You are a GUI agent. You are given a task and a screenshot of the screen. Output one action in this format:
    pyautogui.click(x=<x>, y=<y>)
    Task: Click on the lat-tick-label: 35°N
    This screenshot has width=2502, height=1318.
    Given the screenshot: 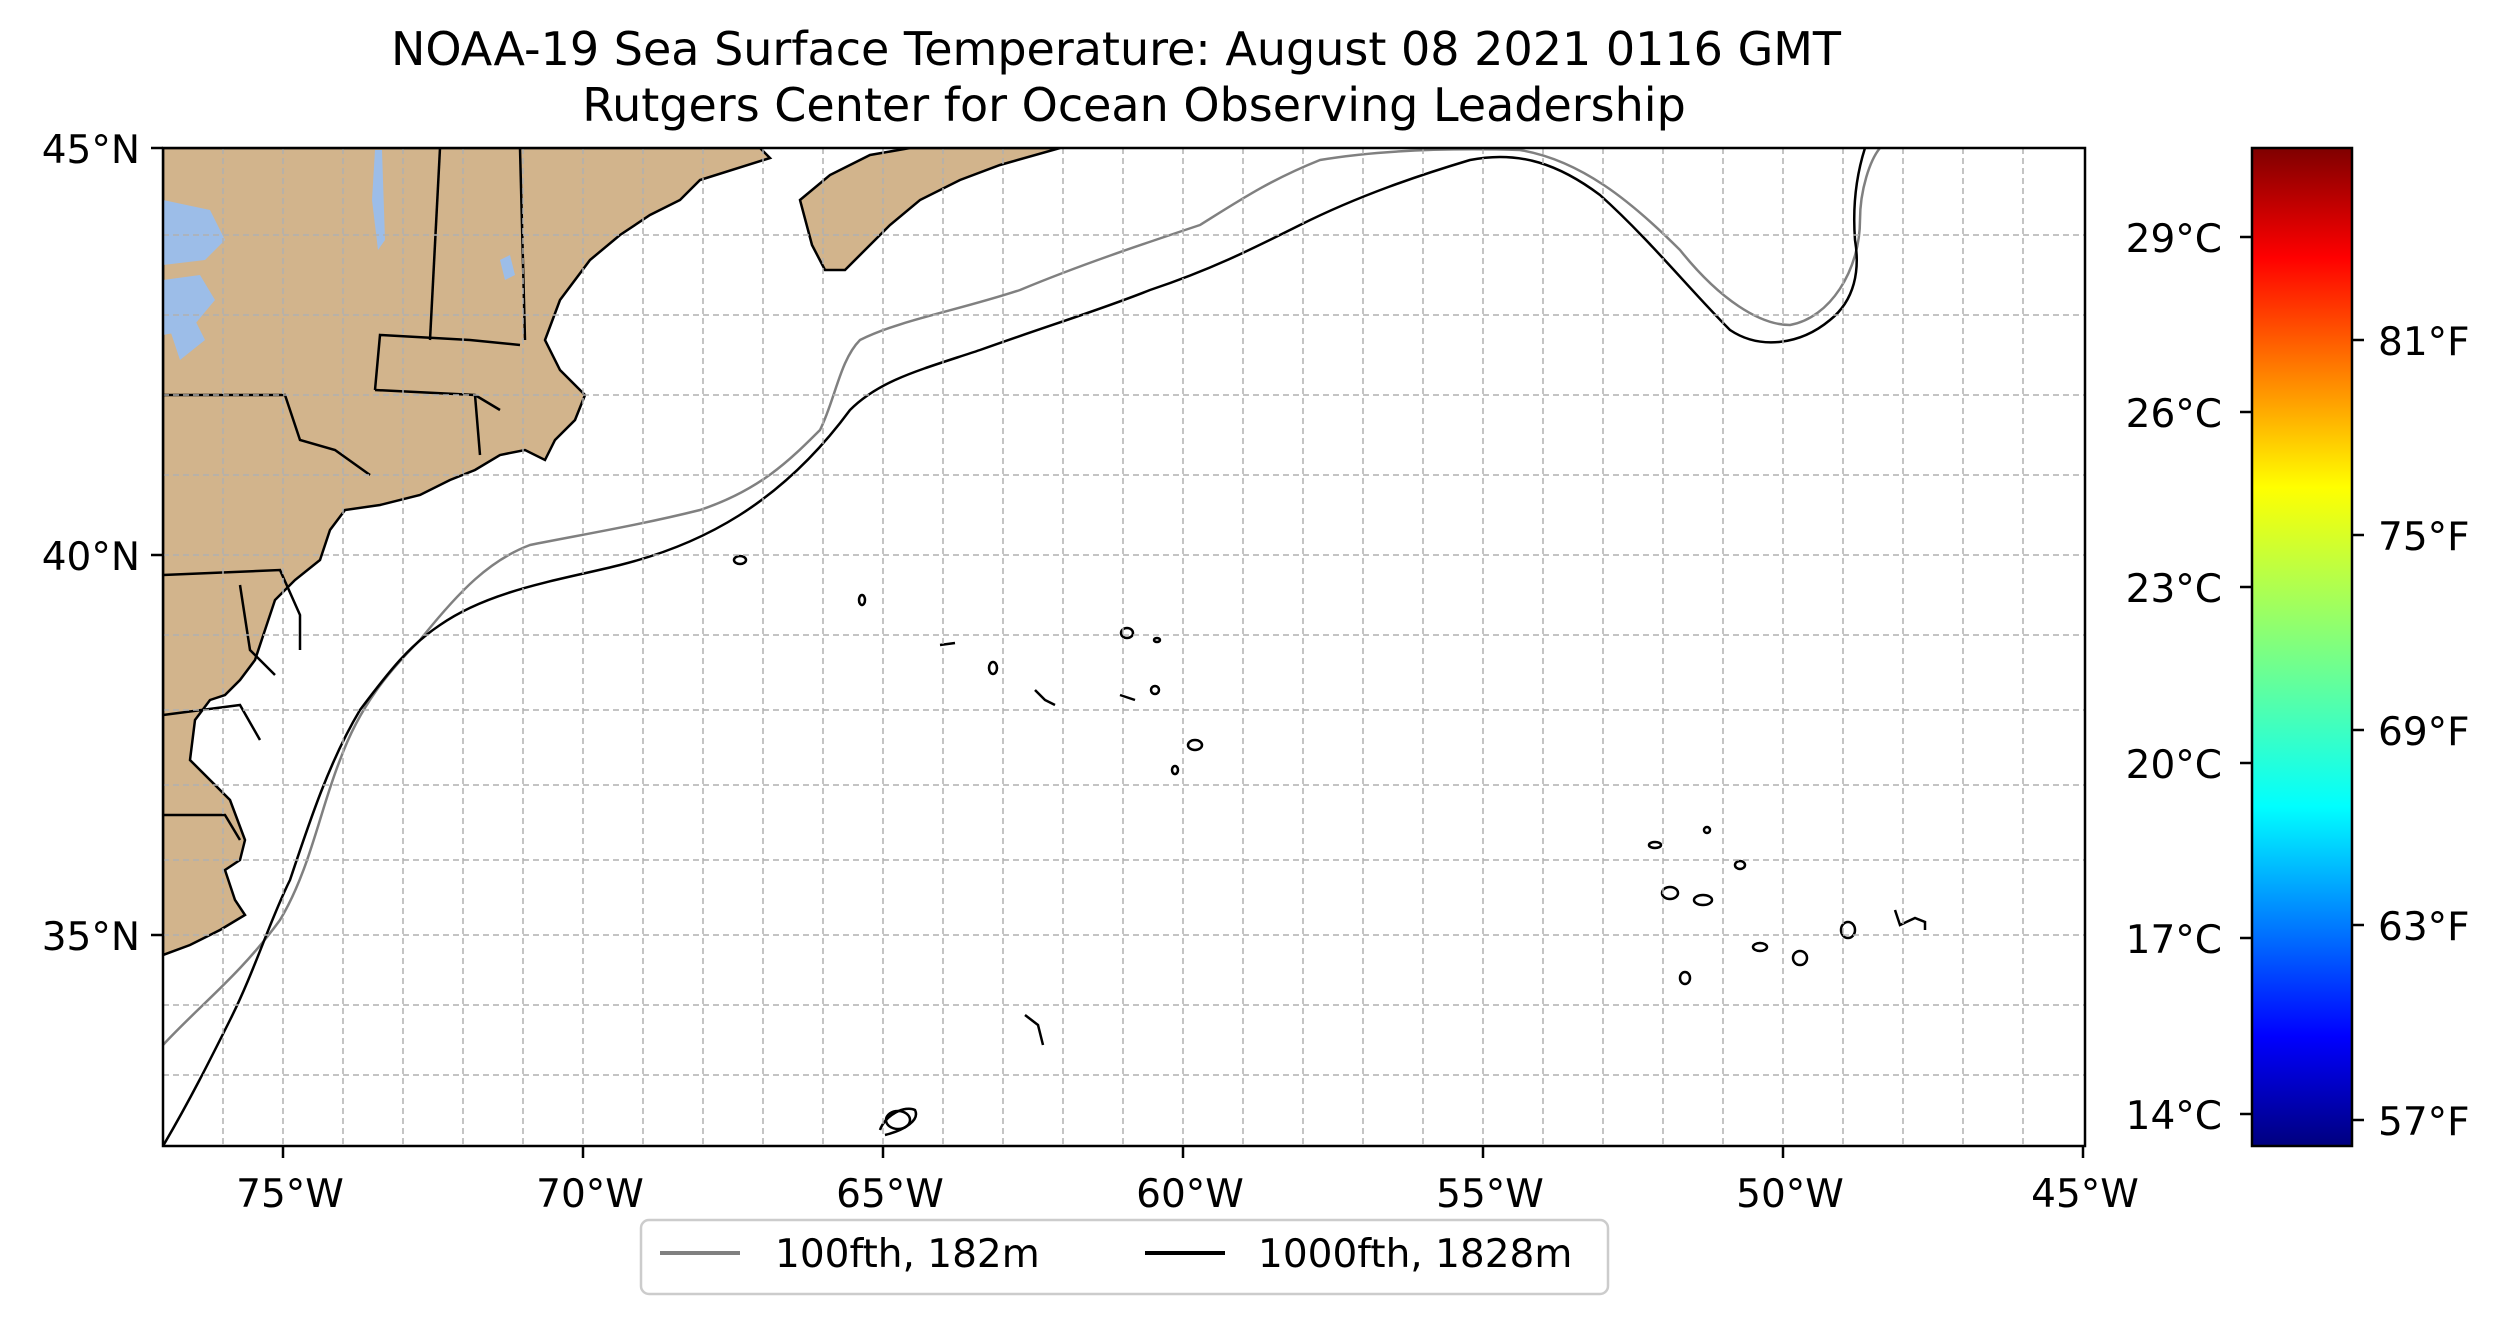 What is the action you would take?
    pyautogui.click(x=91, y=937)
    